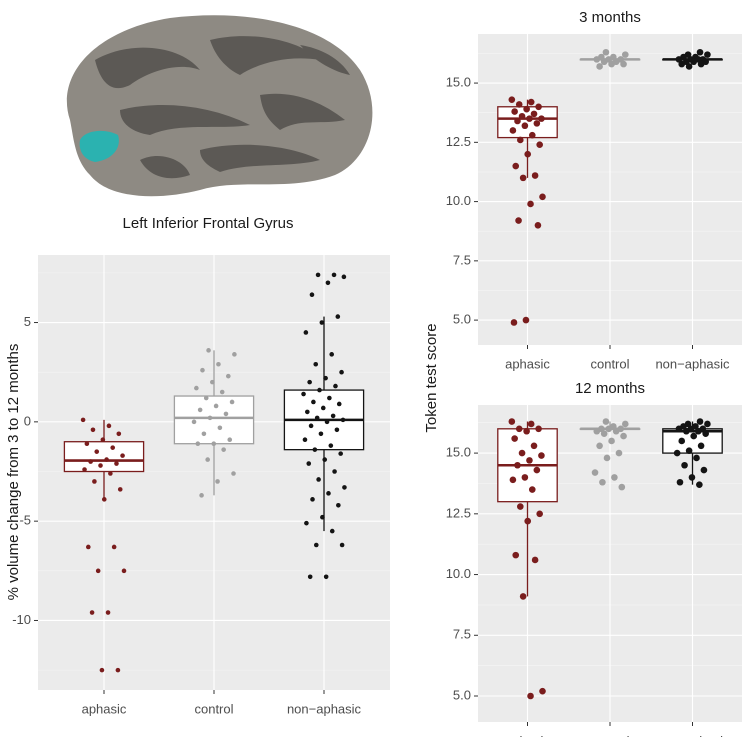 The image size is (750, 737). Describe the element at coordinates (692, 441) in the screenshot. I see `box` at that location.